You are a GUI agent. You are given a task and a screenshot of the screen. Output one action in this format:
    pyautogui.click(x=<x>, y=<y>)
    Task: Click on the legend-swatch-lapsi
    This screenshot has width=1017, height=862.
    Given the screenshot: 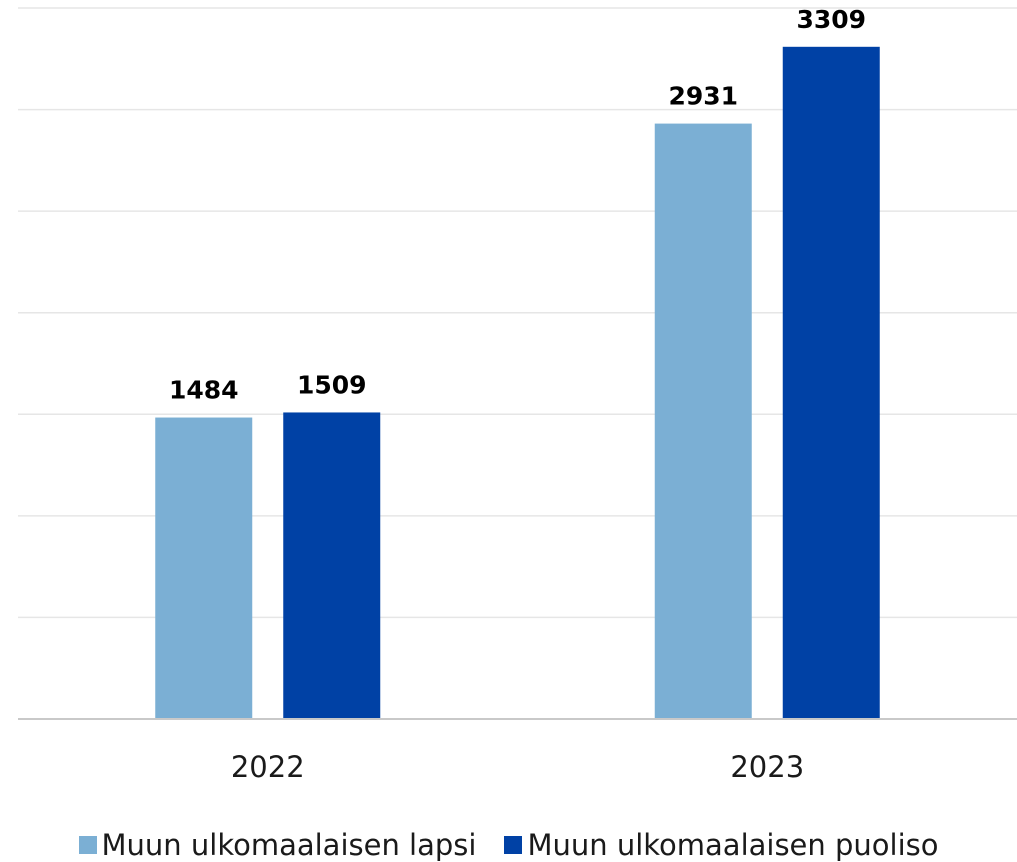 What is the action you would take?
    pyautogui.click(x=87, y=845)
    